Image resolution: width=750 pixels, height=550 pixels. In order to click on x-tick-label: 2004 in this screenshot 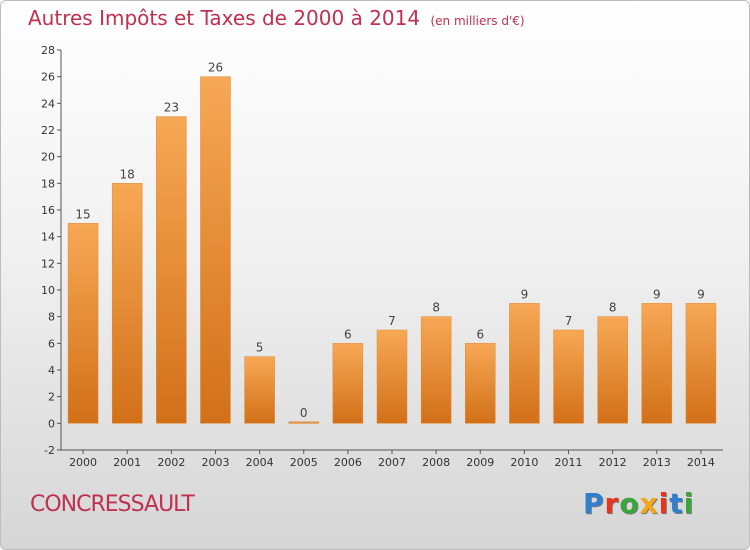, I will do `click(260, 462)`.